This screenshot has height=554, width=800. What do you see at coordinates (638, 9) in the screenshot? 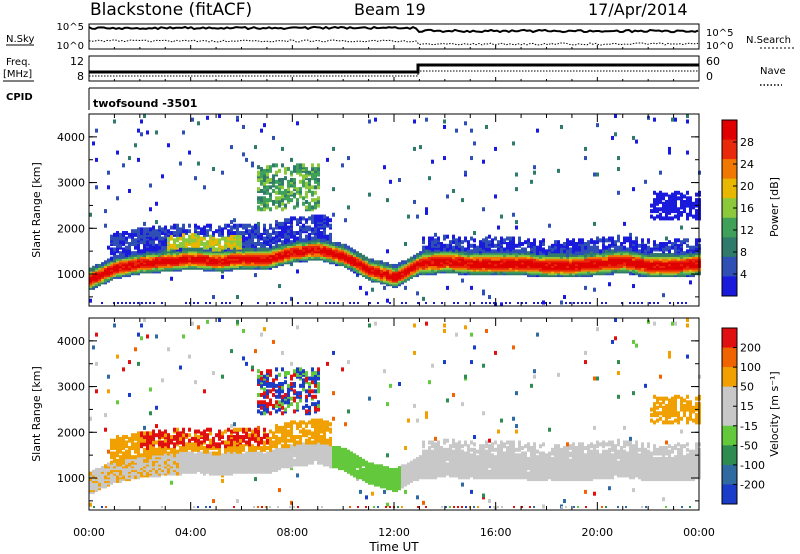
I see `date-title: 17/Apr/2014` at bounding box center [638, 9].